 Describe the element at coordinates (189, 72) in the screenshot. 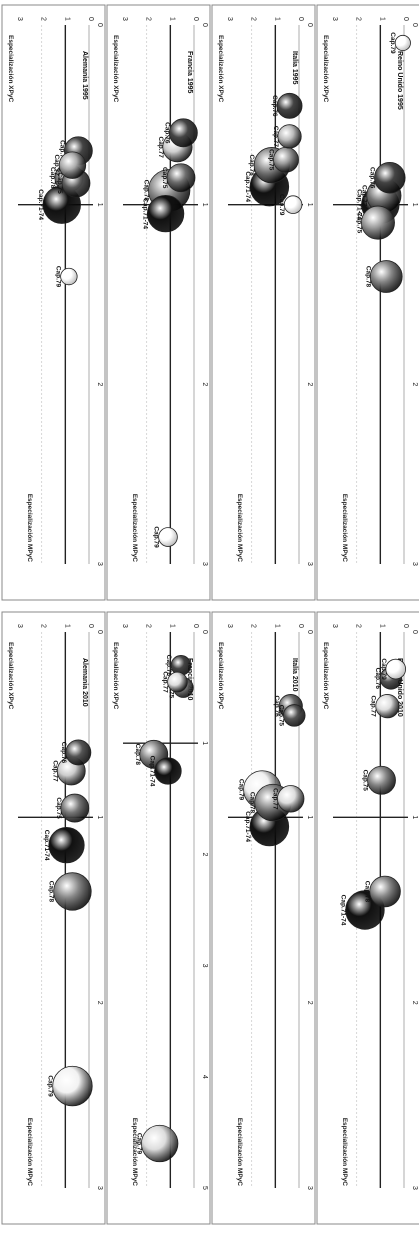

I see `chart-title: Francia 1995` at that location.